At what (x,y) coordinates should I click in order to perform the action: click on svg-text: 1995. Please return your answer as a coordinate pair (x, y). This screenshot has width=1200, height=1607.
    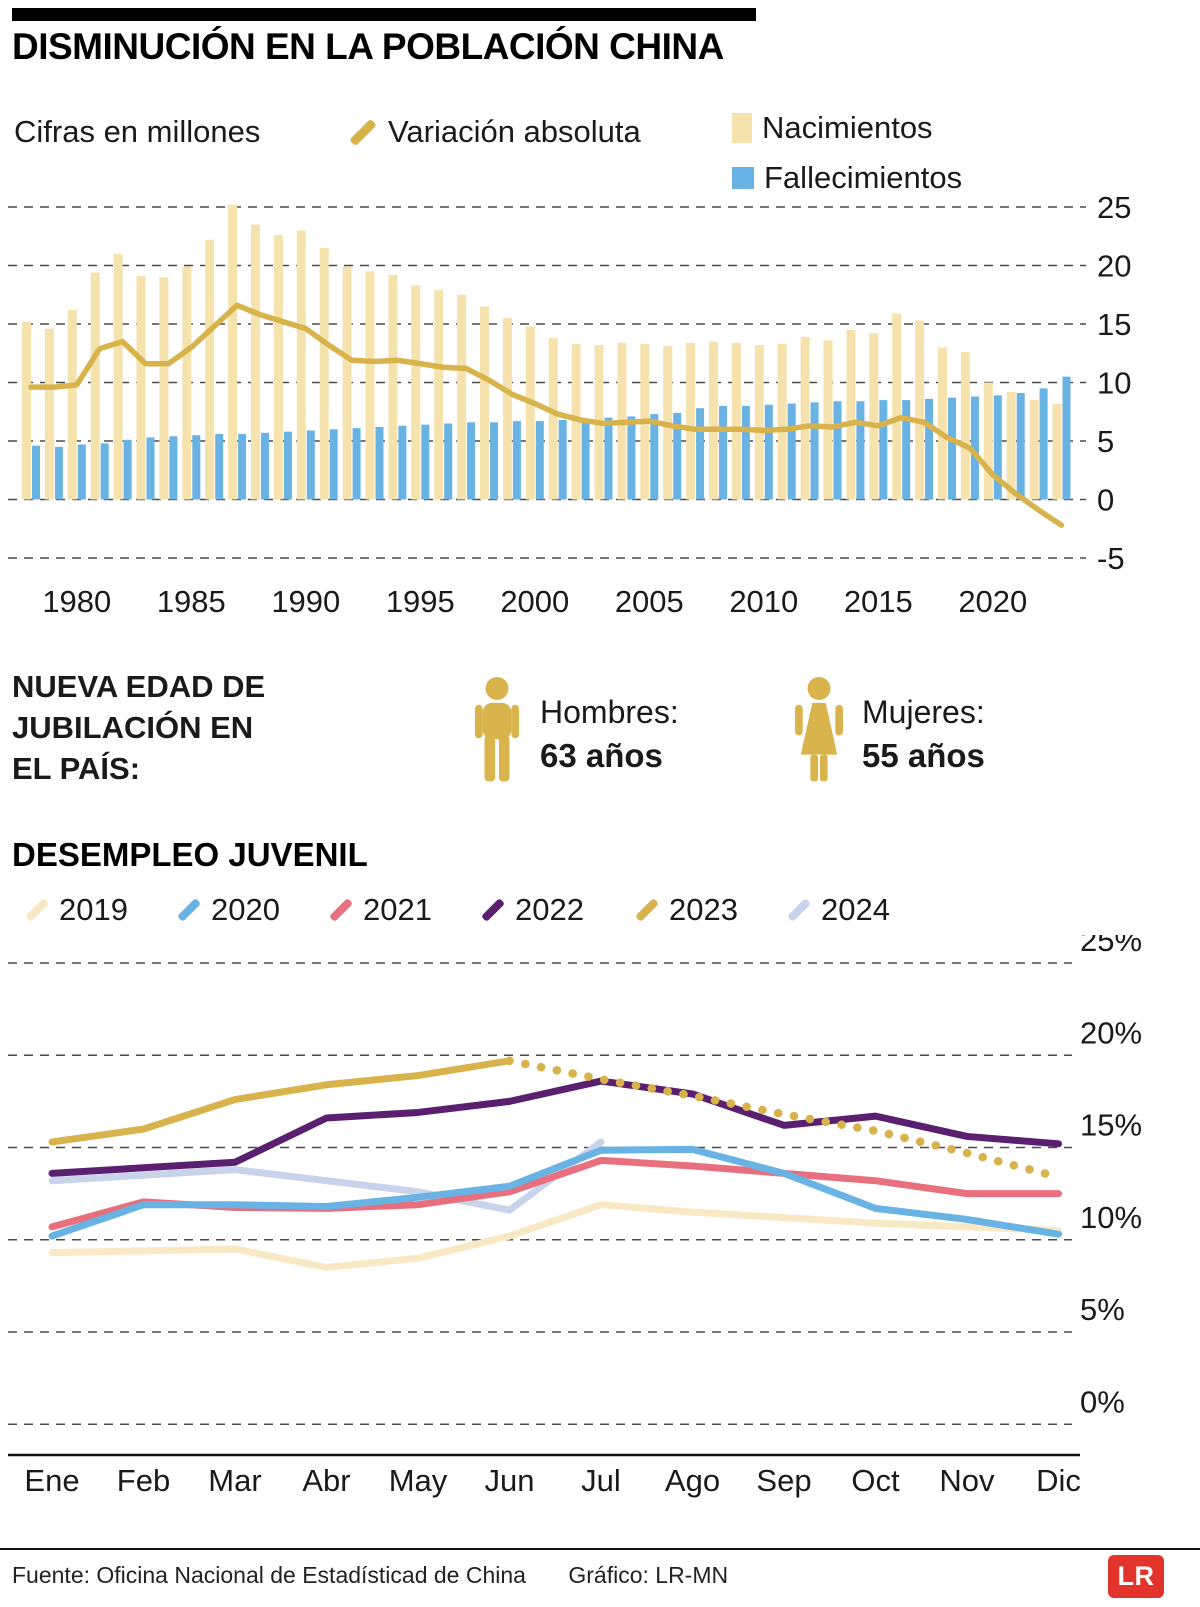
    Looking at the image, I should click on (420, 601).